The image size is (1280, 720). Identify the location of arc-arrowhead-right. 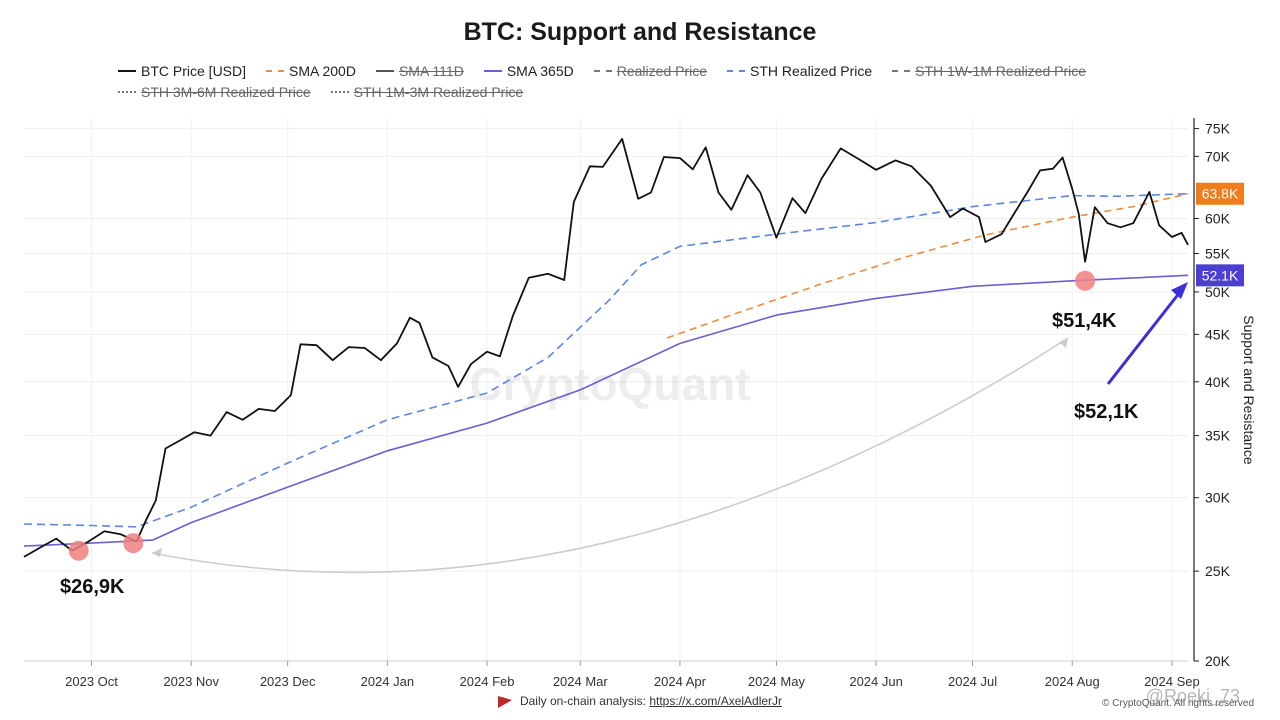
(1063, 343).